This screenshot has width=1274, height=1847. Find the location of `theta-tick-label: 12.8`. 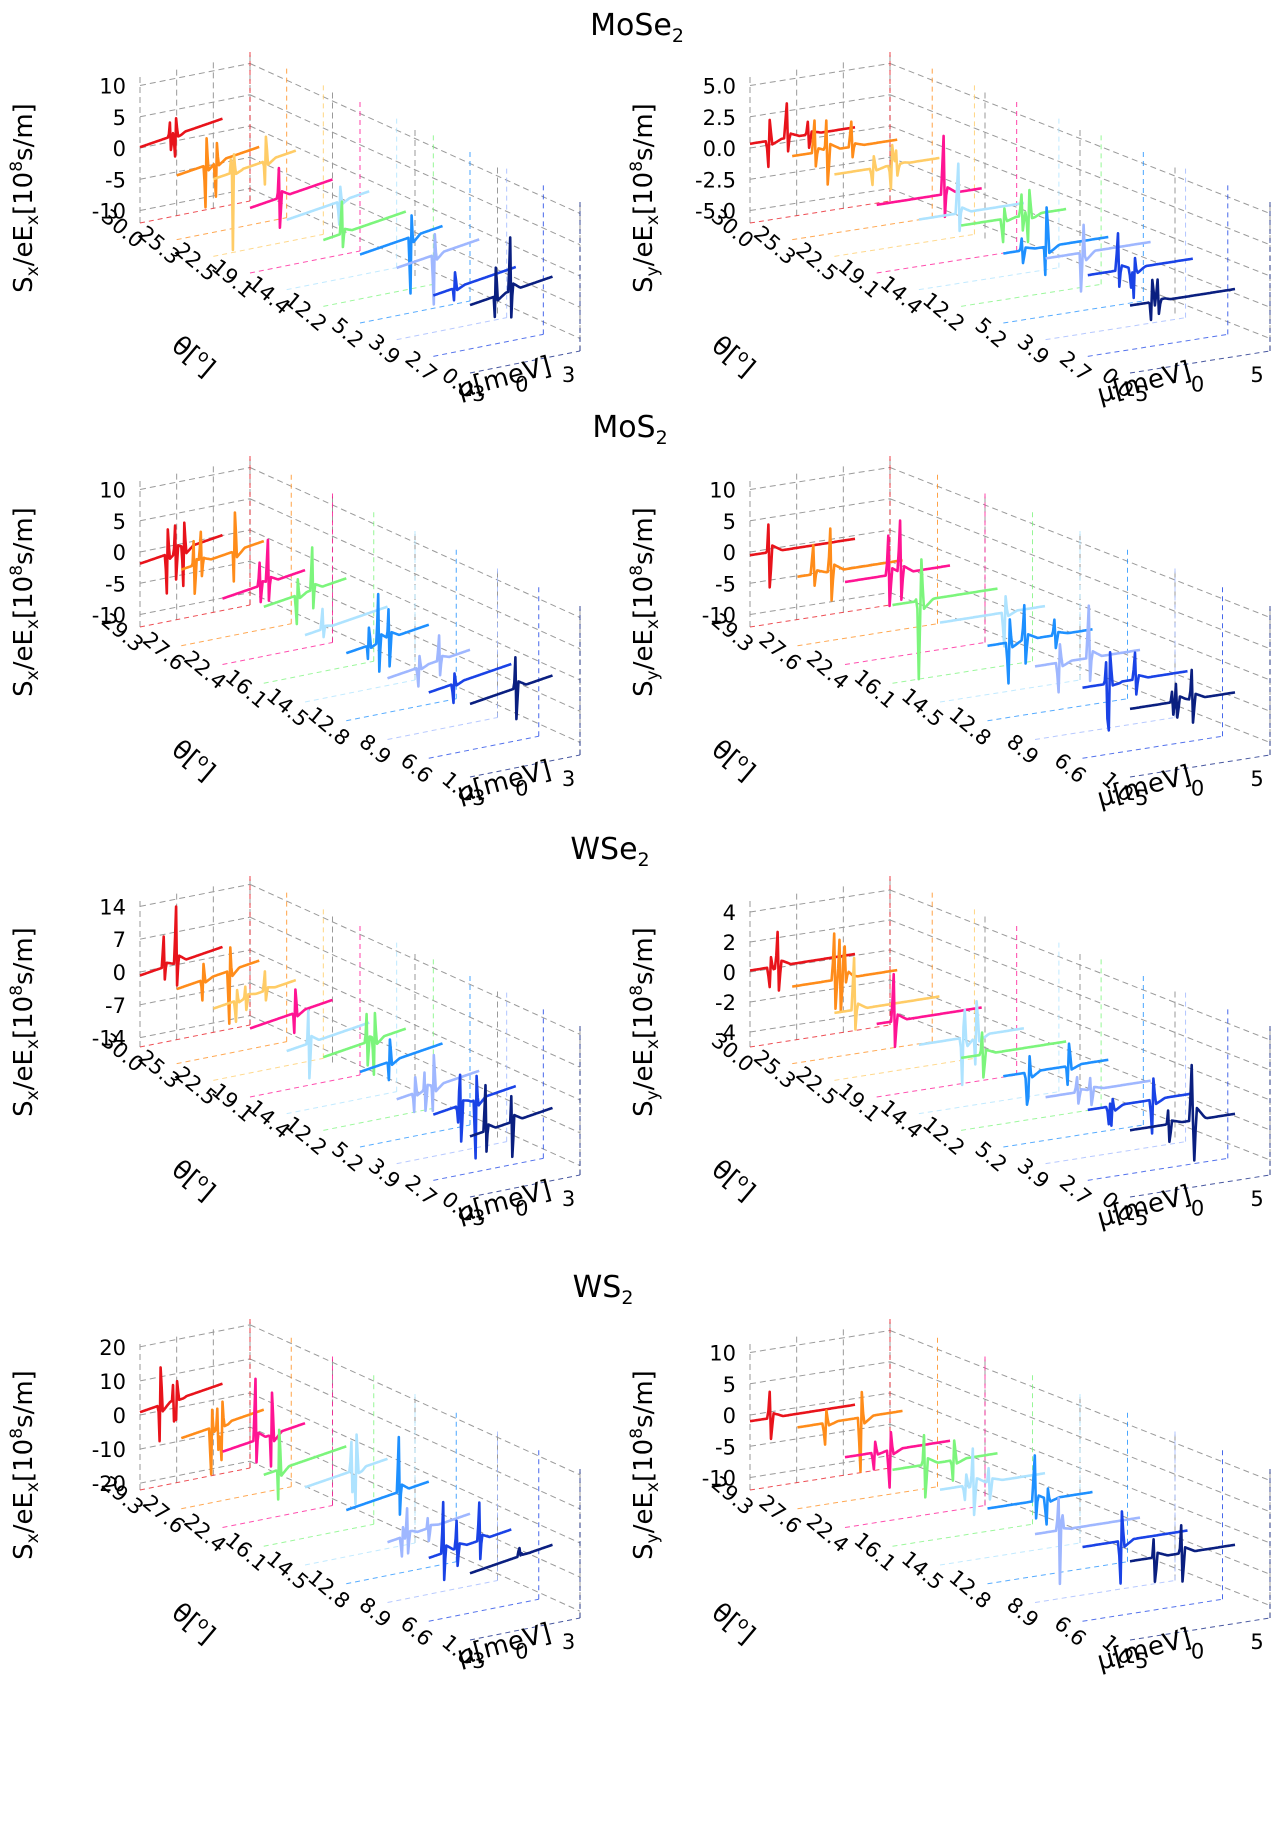

theta-tick-label: 12.8 is located at coordinates (969, 726).